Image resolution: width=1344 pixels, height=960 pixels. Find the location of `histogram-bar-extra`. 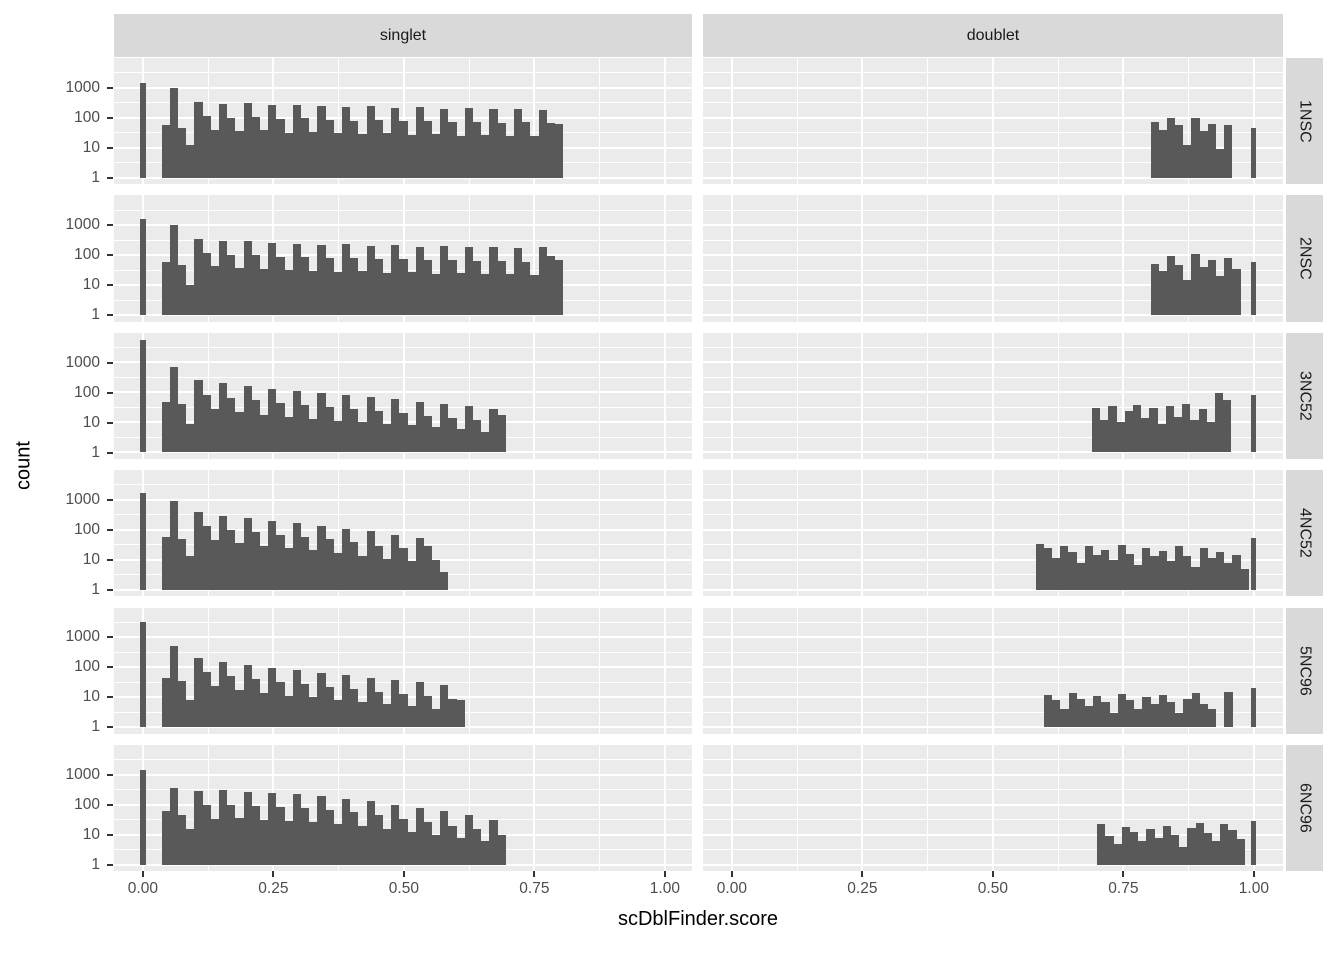

histogram-bar-extra is located at coordinates (1254, 708).